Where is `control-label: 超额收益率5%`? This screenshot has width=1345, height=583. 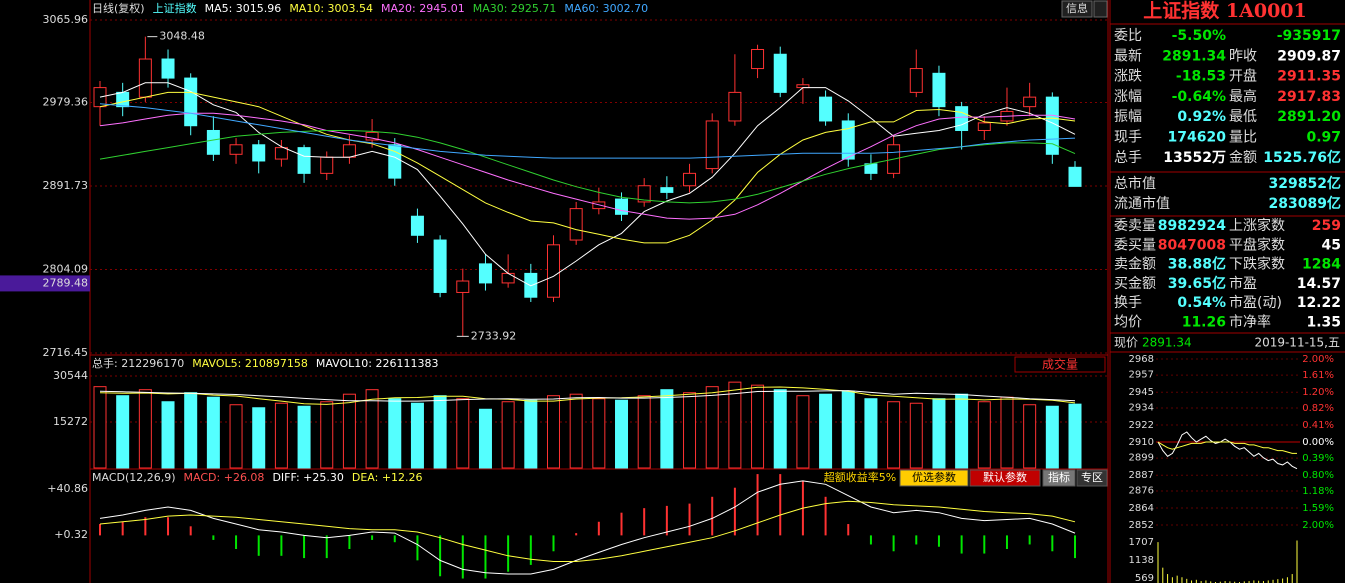
control-label: 超额收益率5% is located at coordinates (860, 477).